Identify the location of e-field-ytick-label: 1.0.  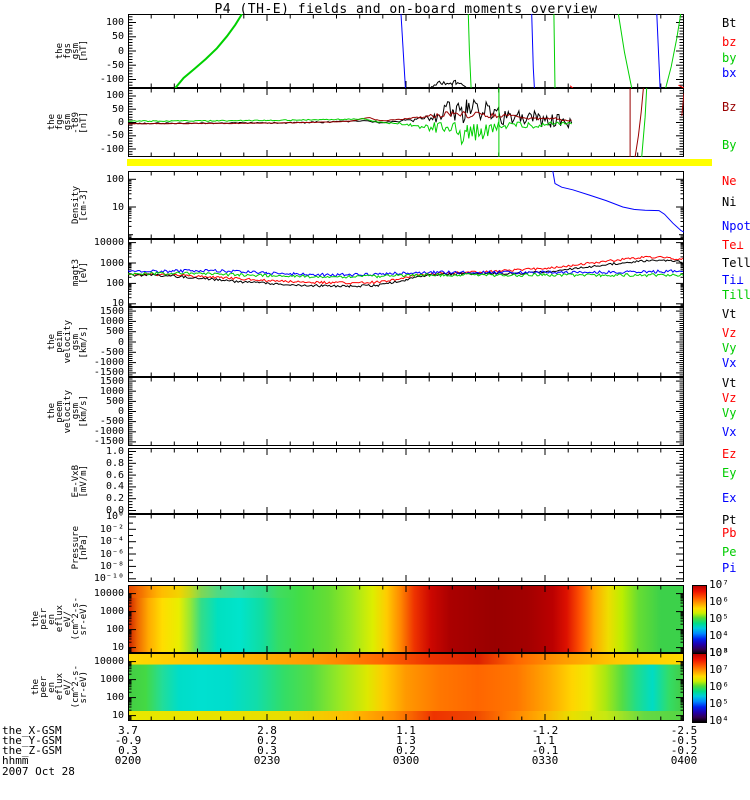
(114, 452).